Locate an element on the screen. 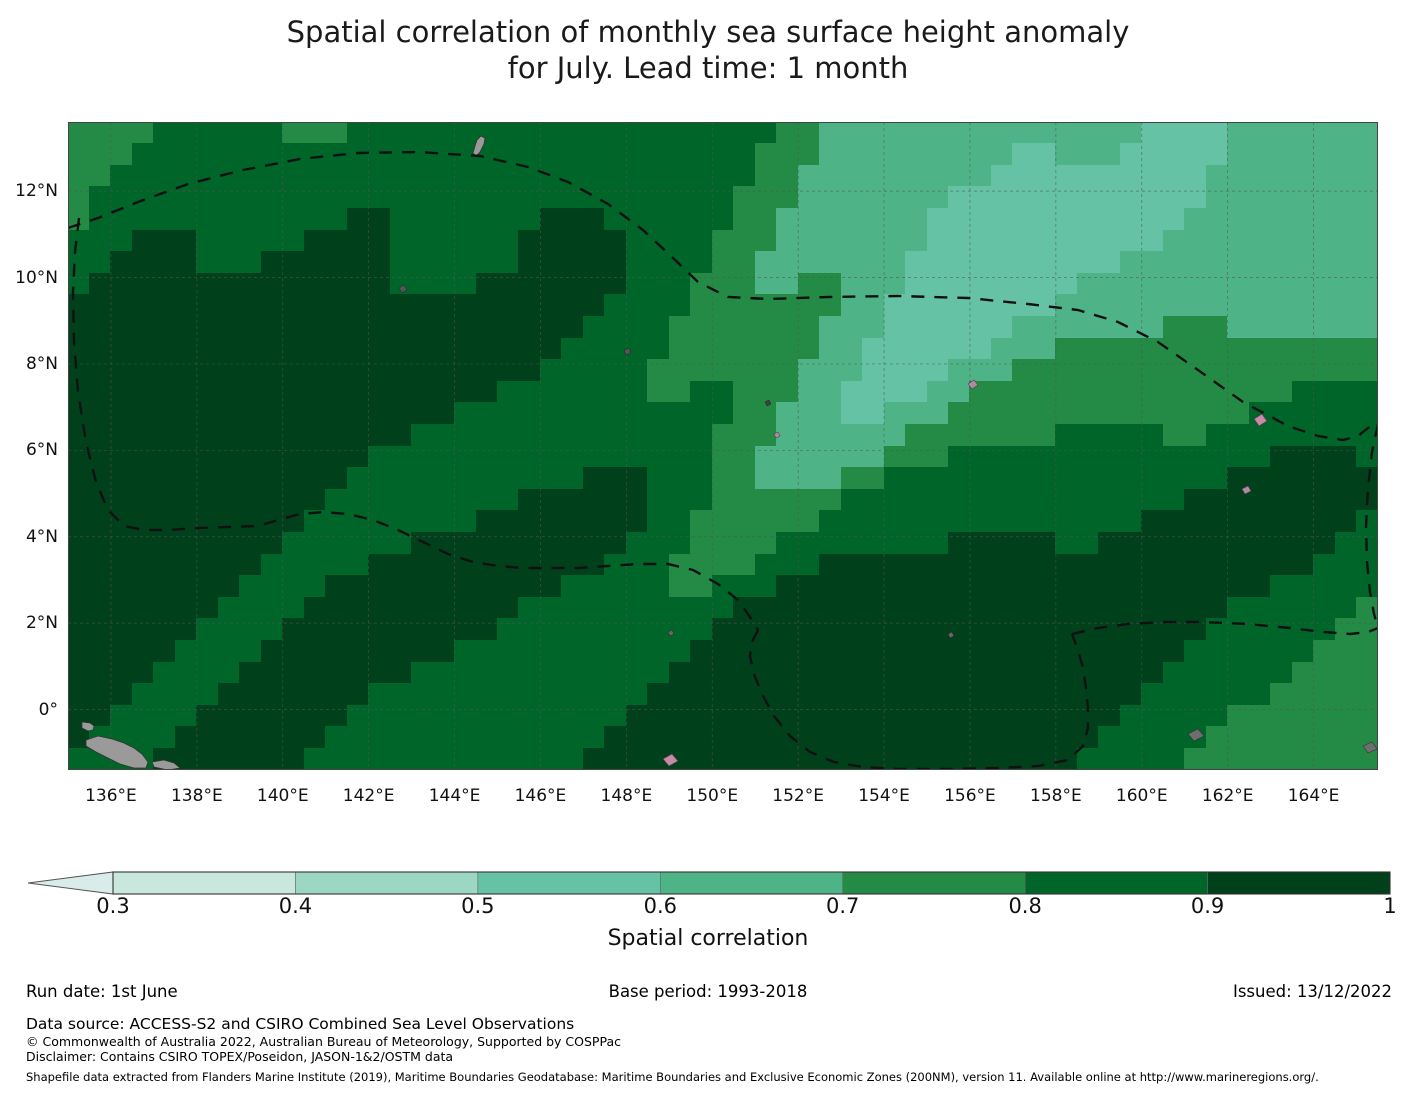  latitude-tick-label: 8°N is located at coordinates (41, 363).